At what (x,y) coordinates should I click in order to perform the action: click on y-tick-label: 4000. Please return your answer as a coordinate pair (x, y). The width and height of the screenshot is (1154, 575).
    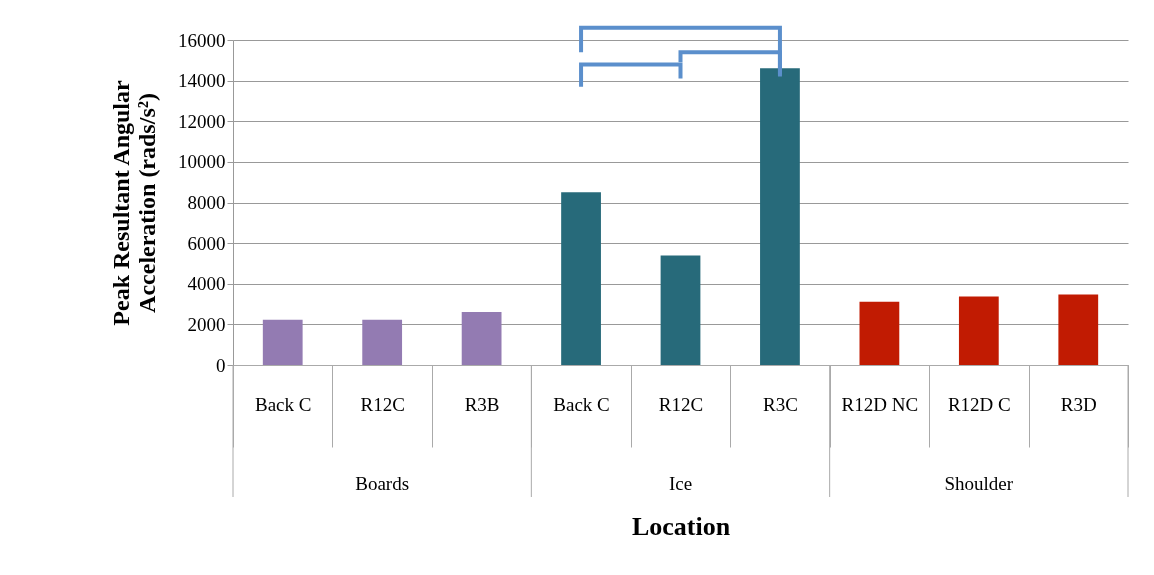
    Looking at the image, I should click on (206, 284).